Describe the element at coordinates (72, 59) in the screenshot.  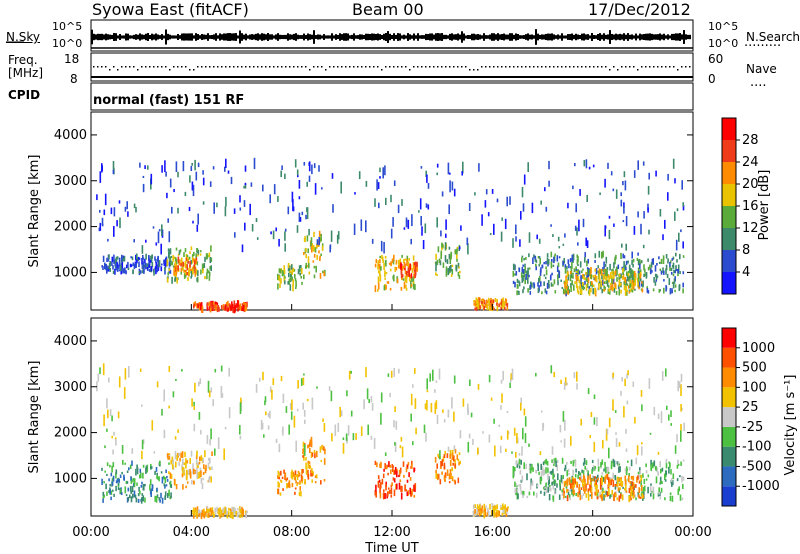
I see `freq-top-tick: 18` at that location.